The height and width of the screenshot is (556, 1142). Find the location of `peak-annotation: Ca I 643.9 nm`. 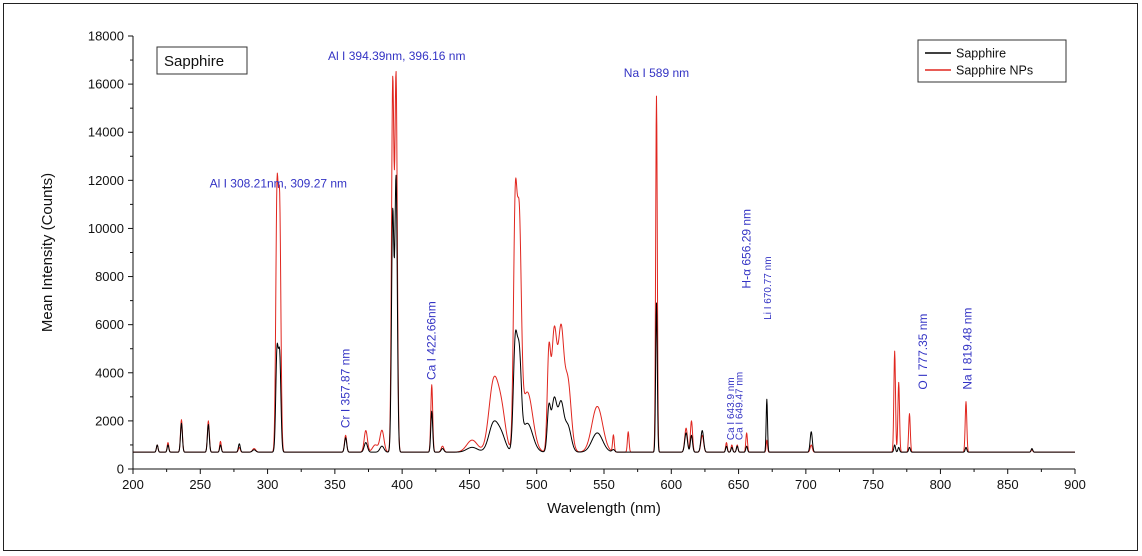

peak-annotation: Ca I 643.9 nm is located at coordinates (731, 408).